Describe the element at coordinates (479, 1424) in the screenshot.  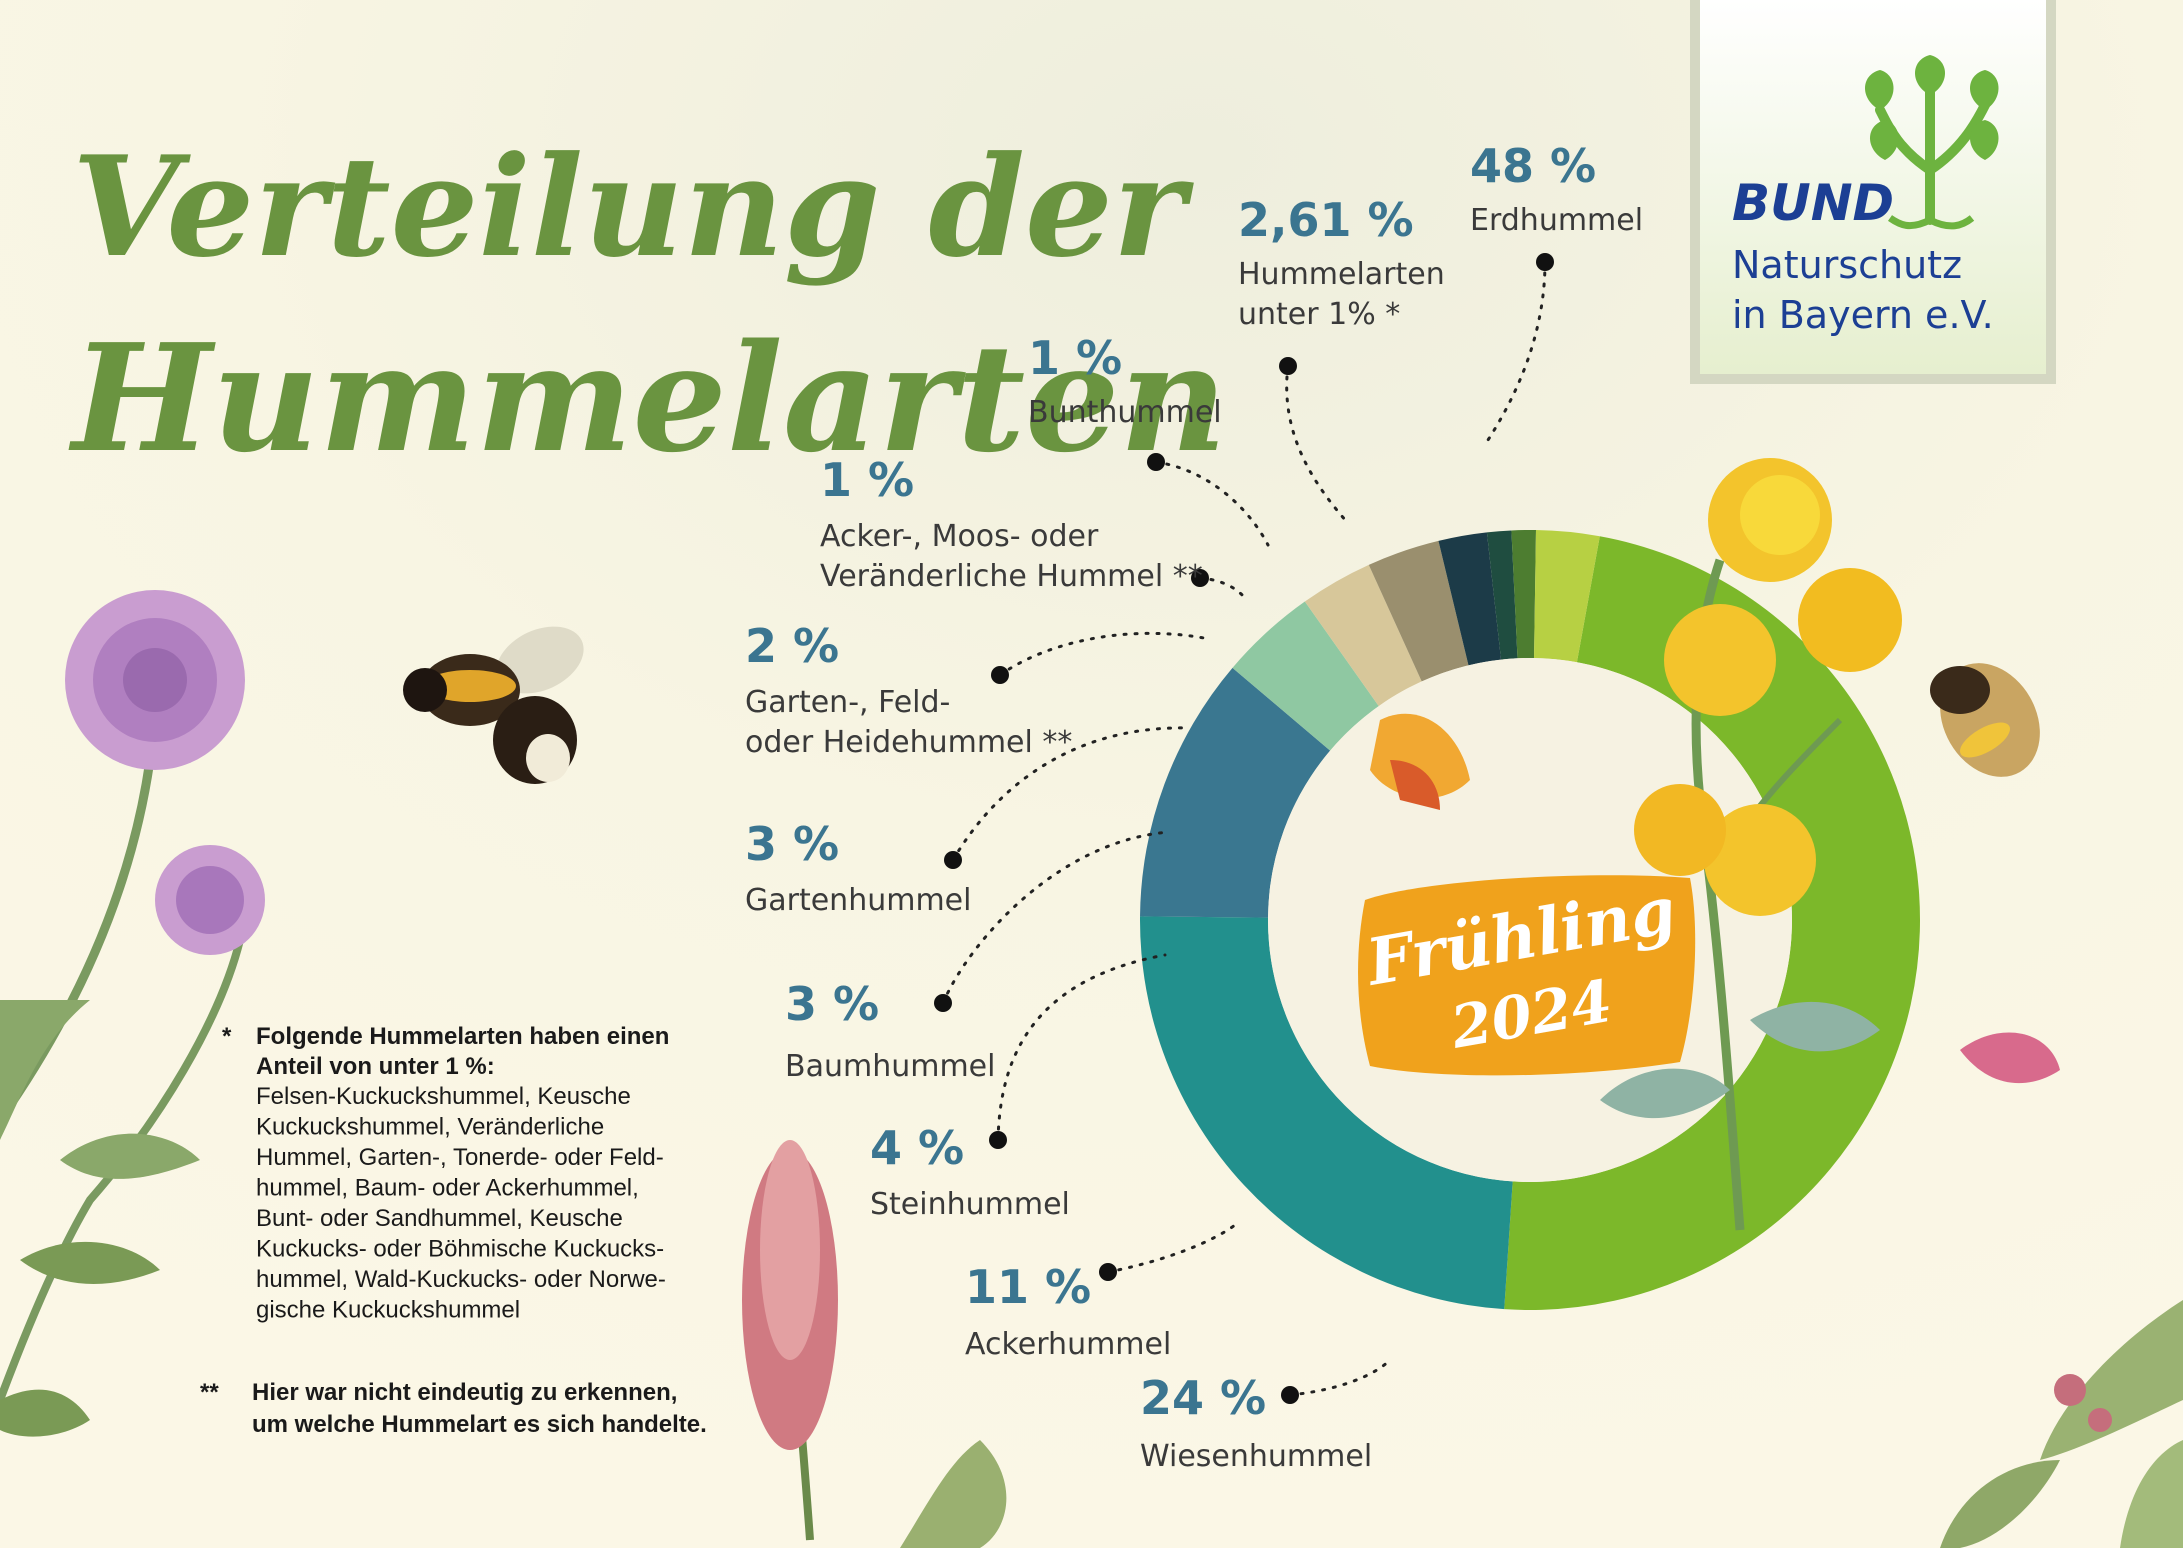
I see `footnote-star2-line-2: um welche Hummelart es sich handelte.` at that location.